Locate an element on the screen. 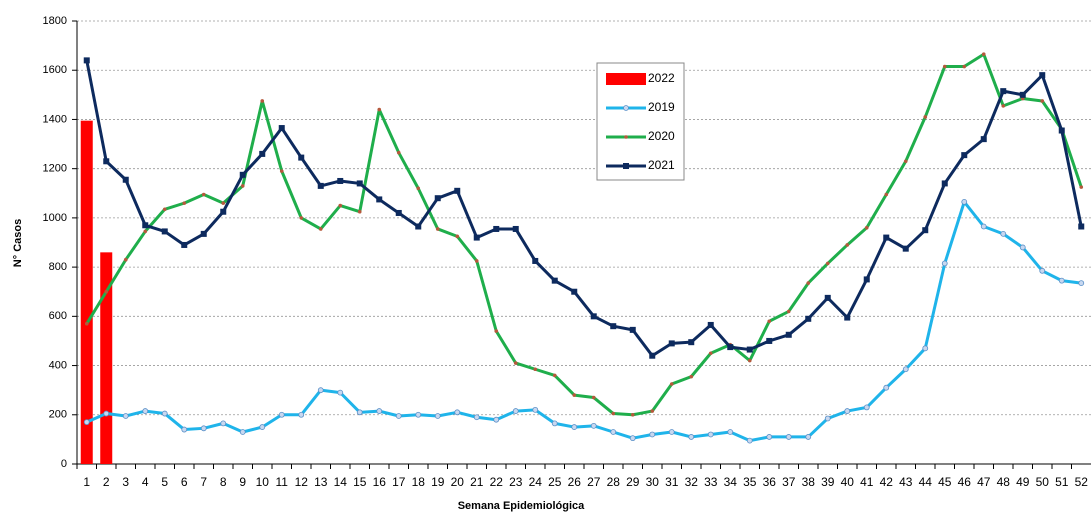  x-tick-label: 20 is located at coordinates (458, 482).